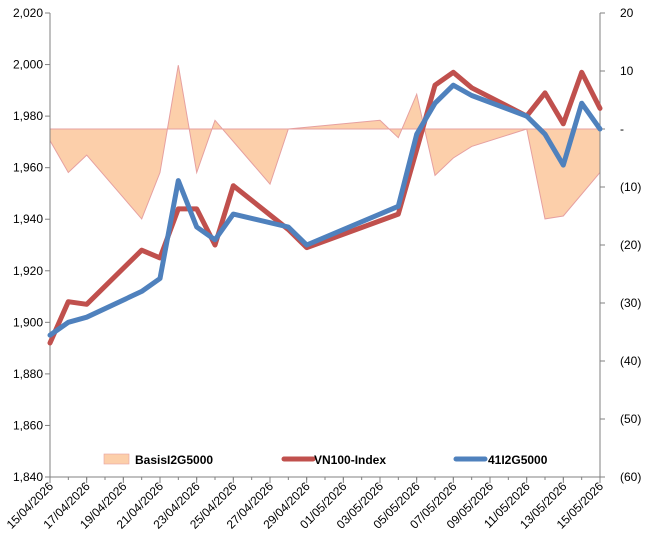  What do you see at coordinates (28, 271) in the screenshot?
I see `left-tick-label: 1,920` at bounding box center [28, 271].